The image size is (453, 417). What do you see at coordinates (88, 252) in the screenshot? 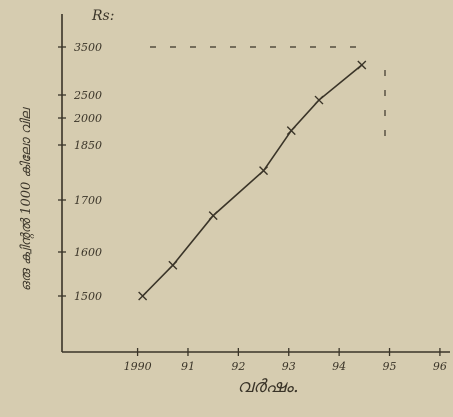
I see `y-tick-label: 1600` at bounding box center [88, 252].